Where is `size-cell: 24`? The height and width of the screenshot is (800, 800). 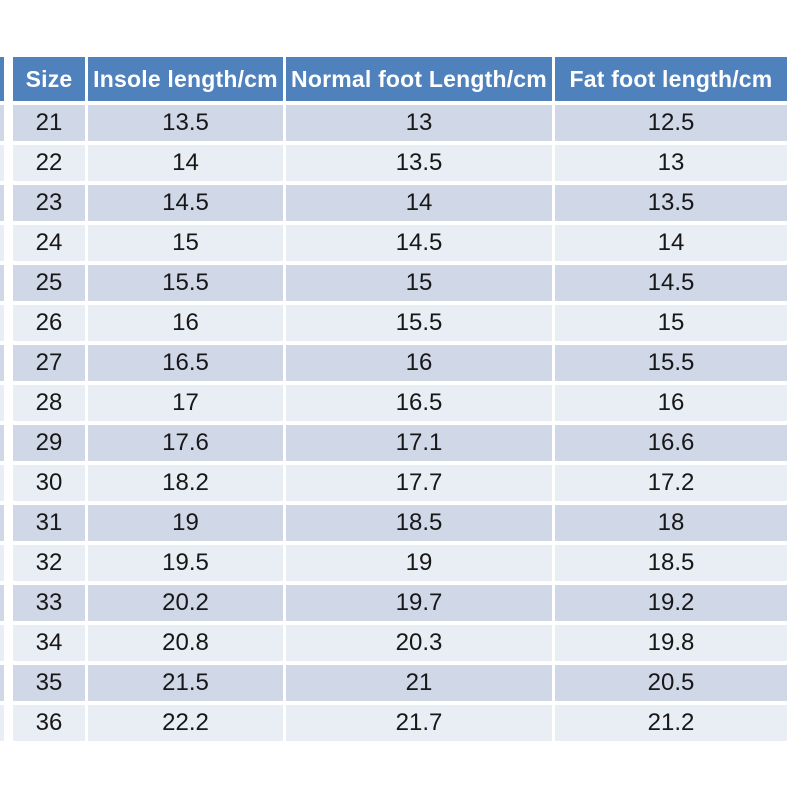
size-cell: 24 is located at coordinates (49, 243).